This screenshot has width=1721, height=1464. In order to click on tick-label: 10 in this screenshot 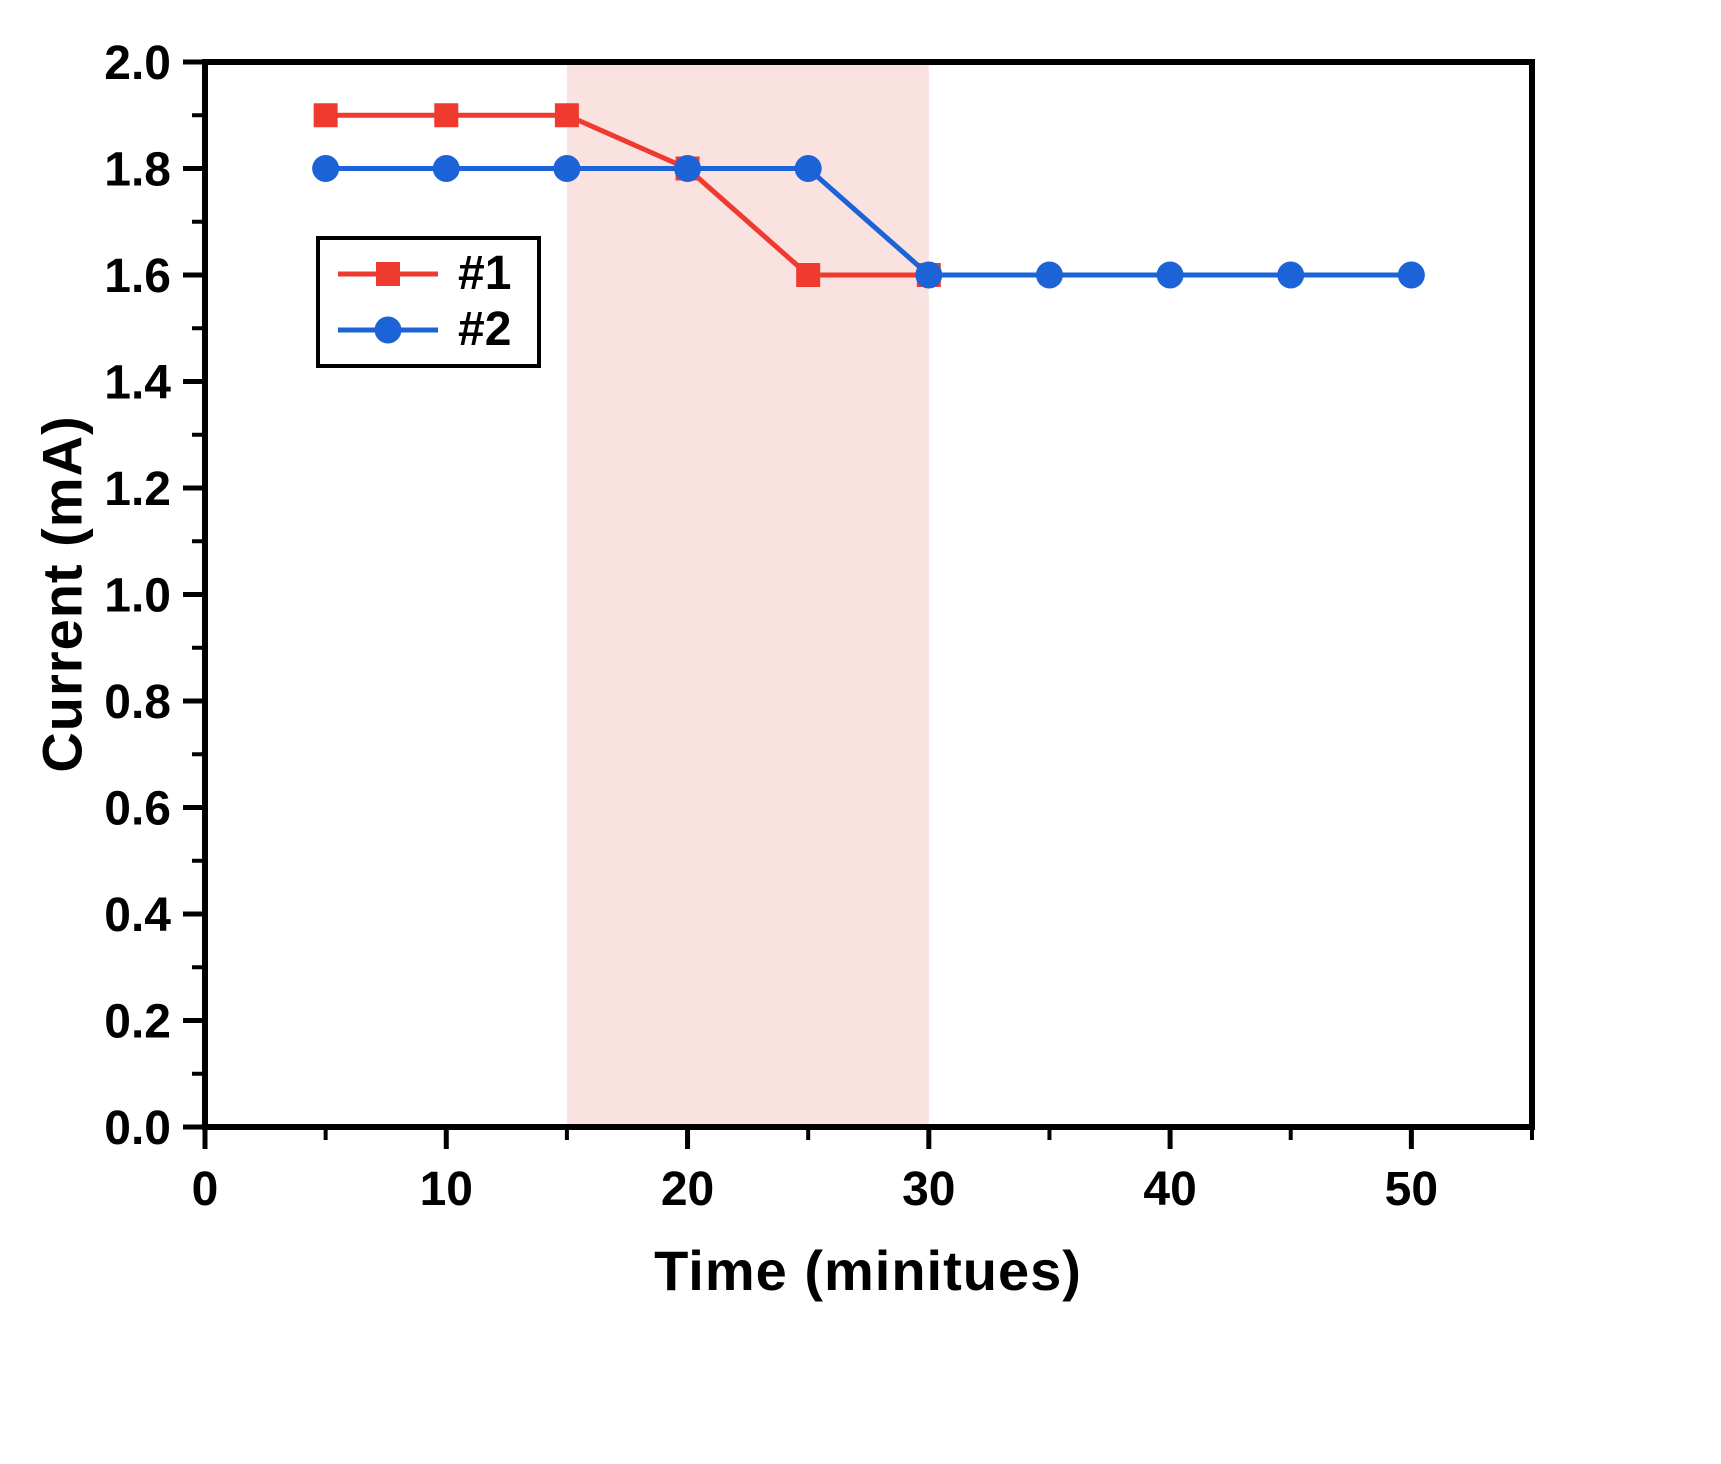, I will do `click(446, 1189)`.